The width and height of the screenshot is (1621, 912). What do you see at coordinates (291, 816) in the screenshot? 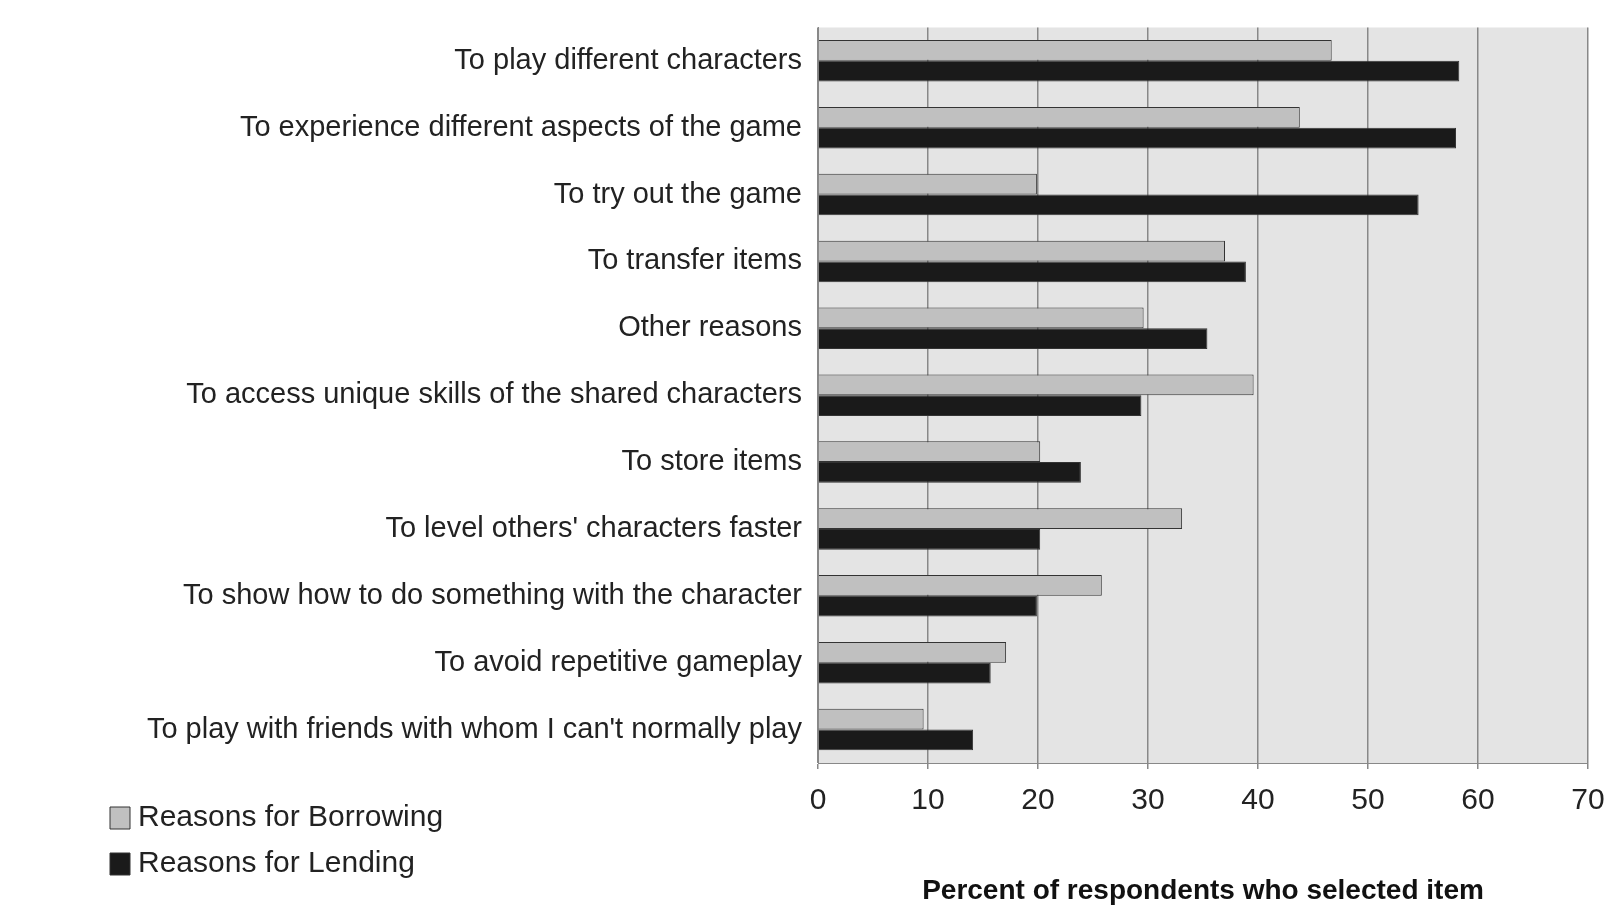
I see `legend-label: Reasons for Borrowing` at bounding box center [291, 816].